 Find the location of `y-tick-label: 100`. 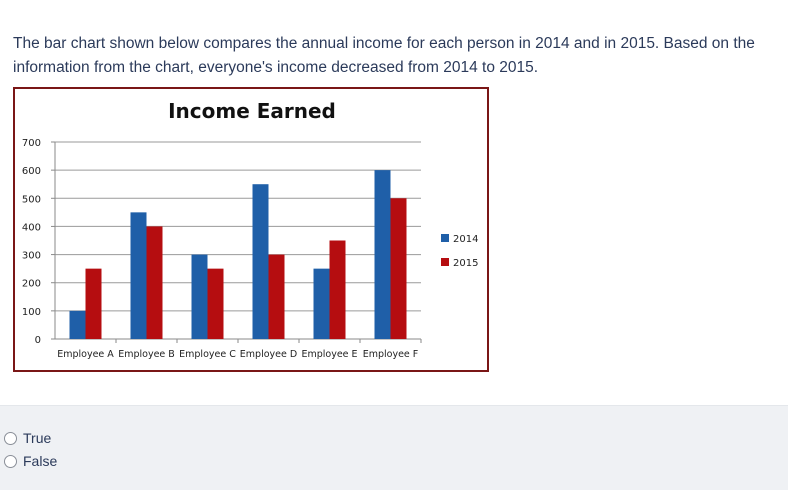

y-tick-label: 100 is located at coordinates (31, 312).